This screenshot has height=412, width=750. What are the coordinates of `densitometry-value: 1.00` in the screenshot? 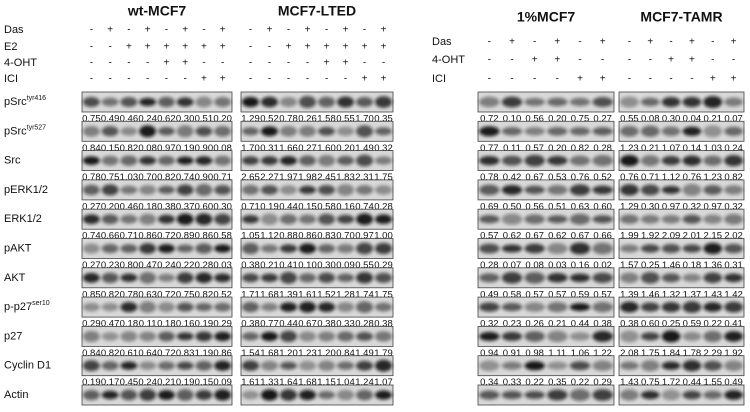 It's located at (383, 236).